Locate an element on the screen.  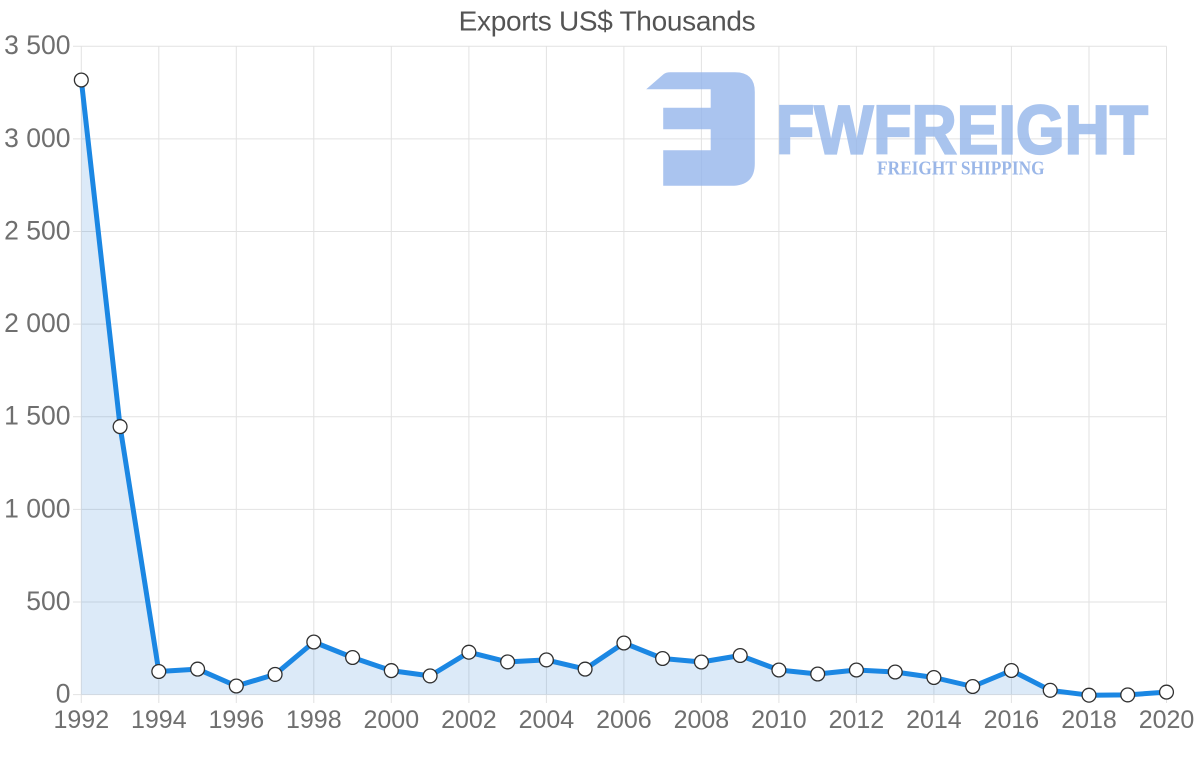
svg-text: 500 is located at coordinates (48, 601).